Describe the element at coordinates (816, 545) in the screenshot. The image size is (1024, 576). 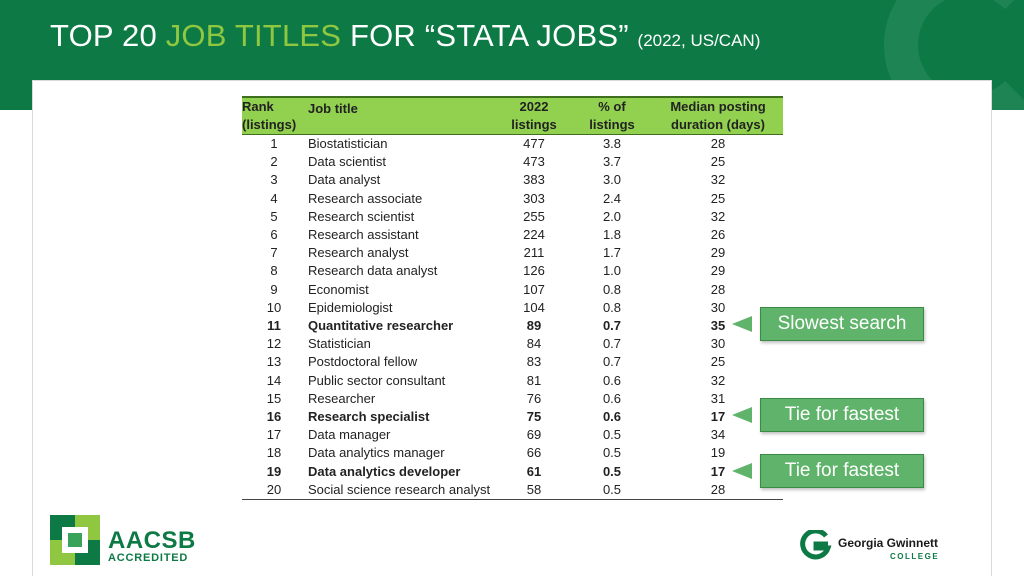
I see `college-g-icon` at that location.